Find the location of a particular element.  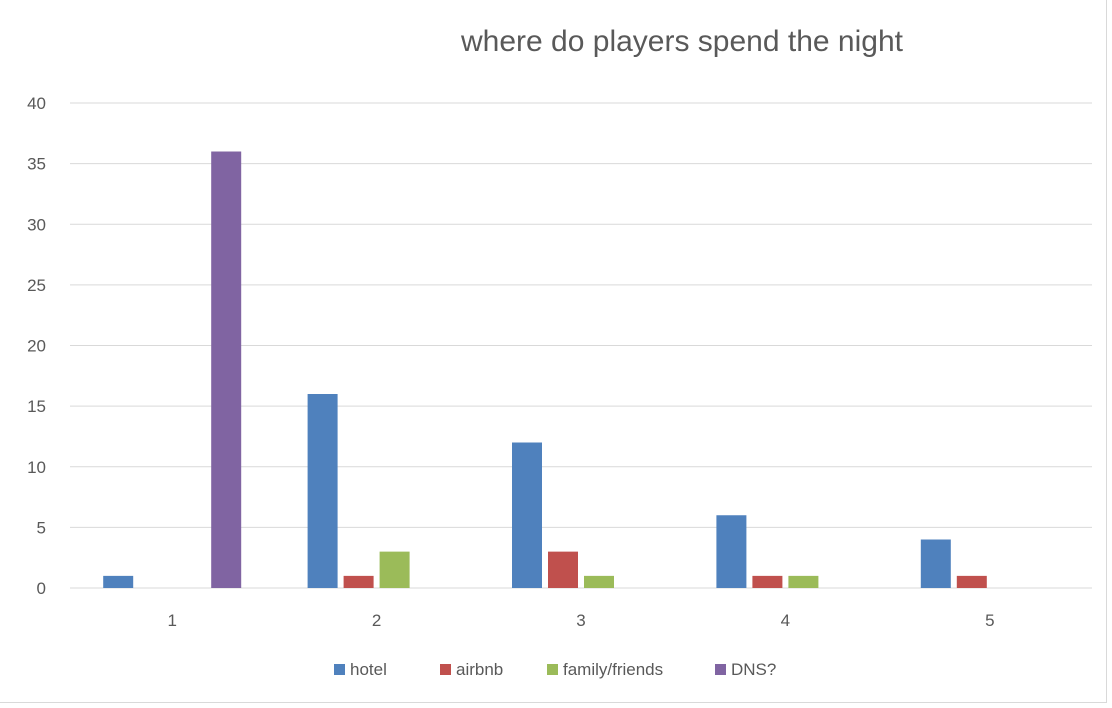

y-tick-label: 25 is located at coordinates (36, 285).